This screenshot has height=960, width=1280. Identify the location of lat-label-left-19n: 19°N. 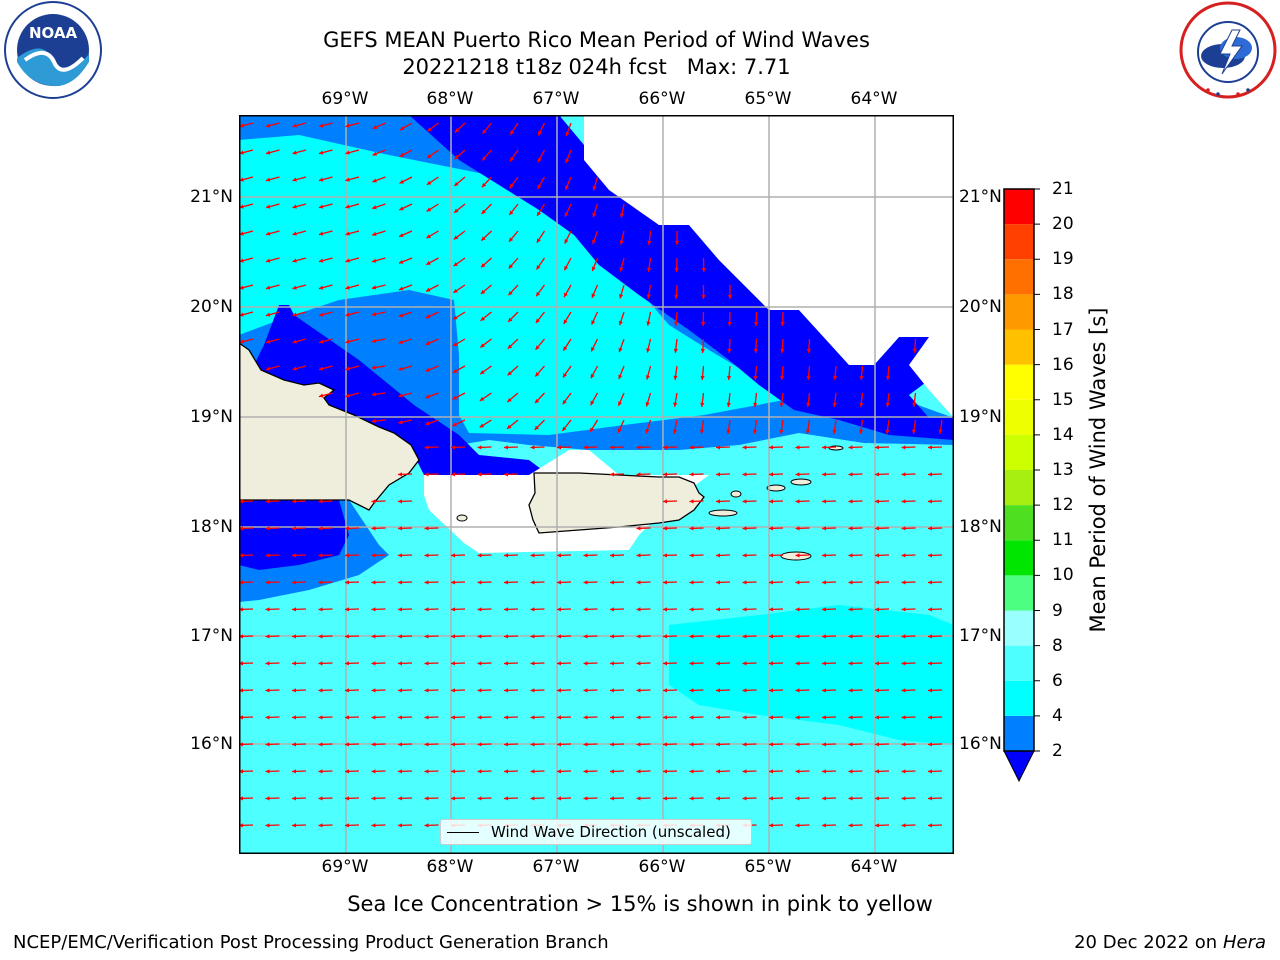
(211, 417).